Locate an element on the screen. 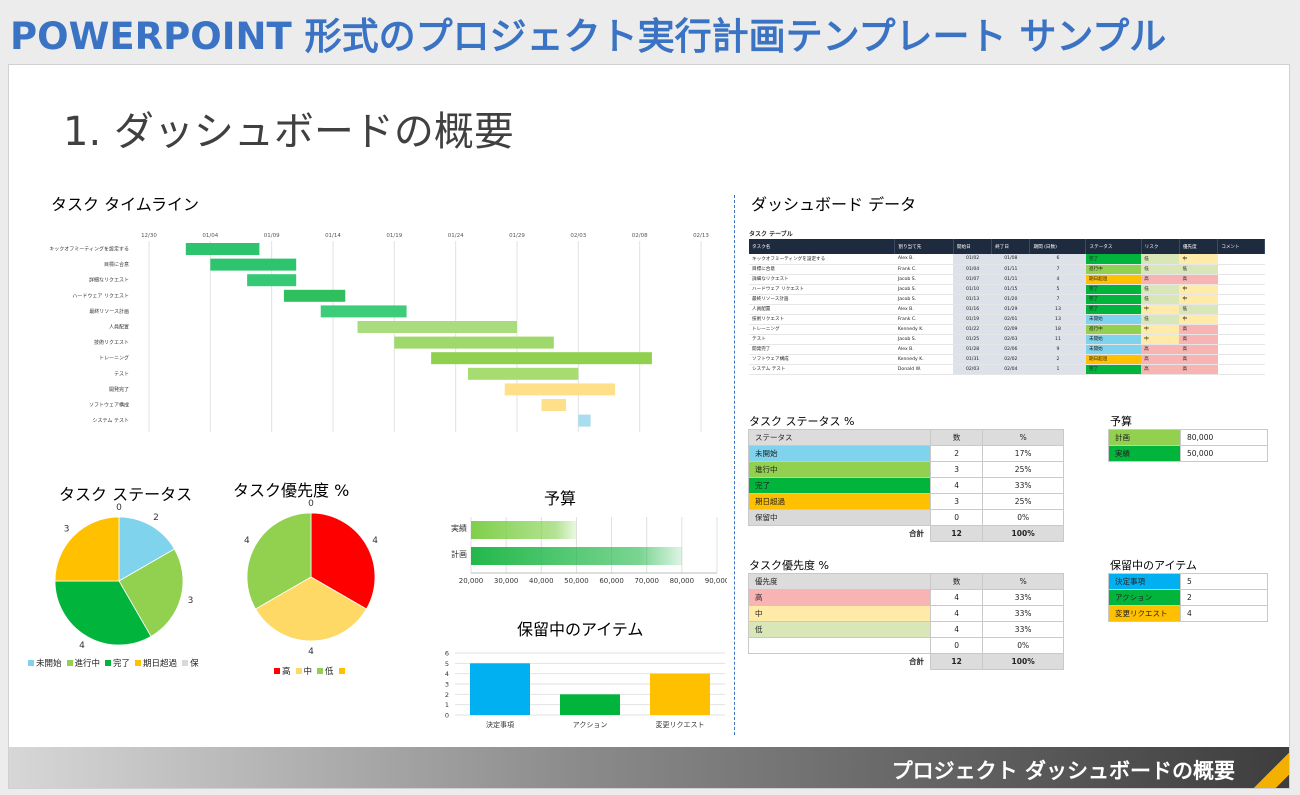  task-table-cell: 技術リクエスト is located at coordinates (822, 319).